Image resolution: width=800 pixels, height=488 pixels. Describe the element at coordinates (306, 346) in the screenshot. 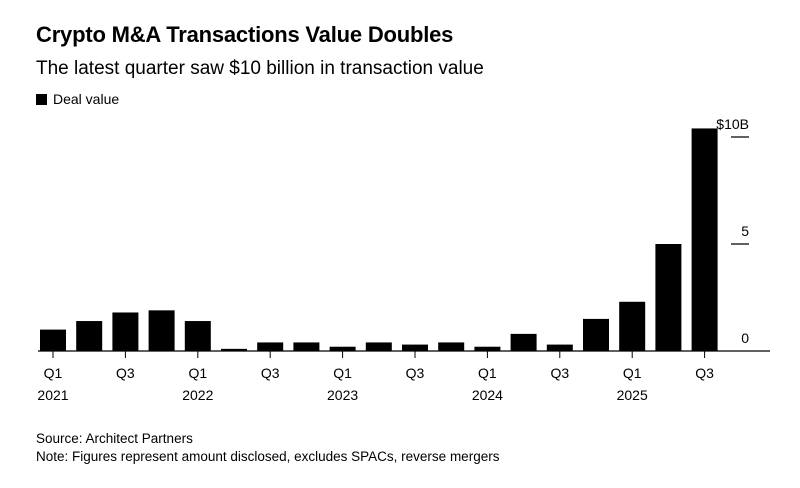

I see `bar-q4-2022` at that location.